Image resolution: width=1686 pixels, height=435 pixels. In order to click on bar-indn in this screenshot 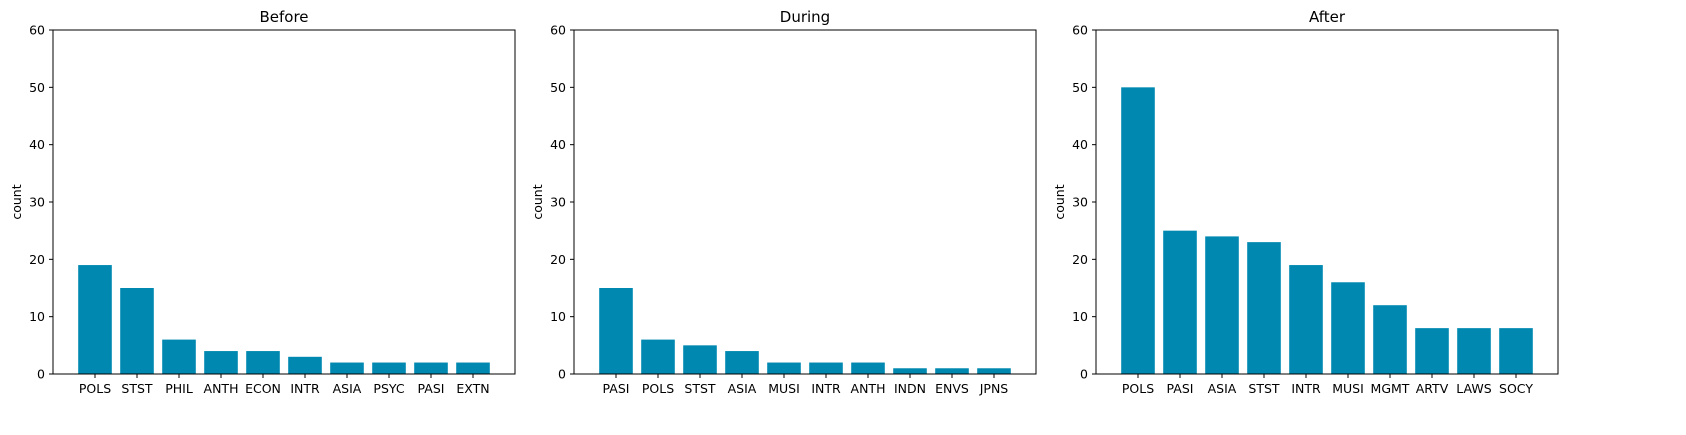, I will do `click(910, 371)`.